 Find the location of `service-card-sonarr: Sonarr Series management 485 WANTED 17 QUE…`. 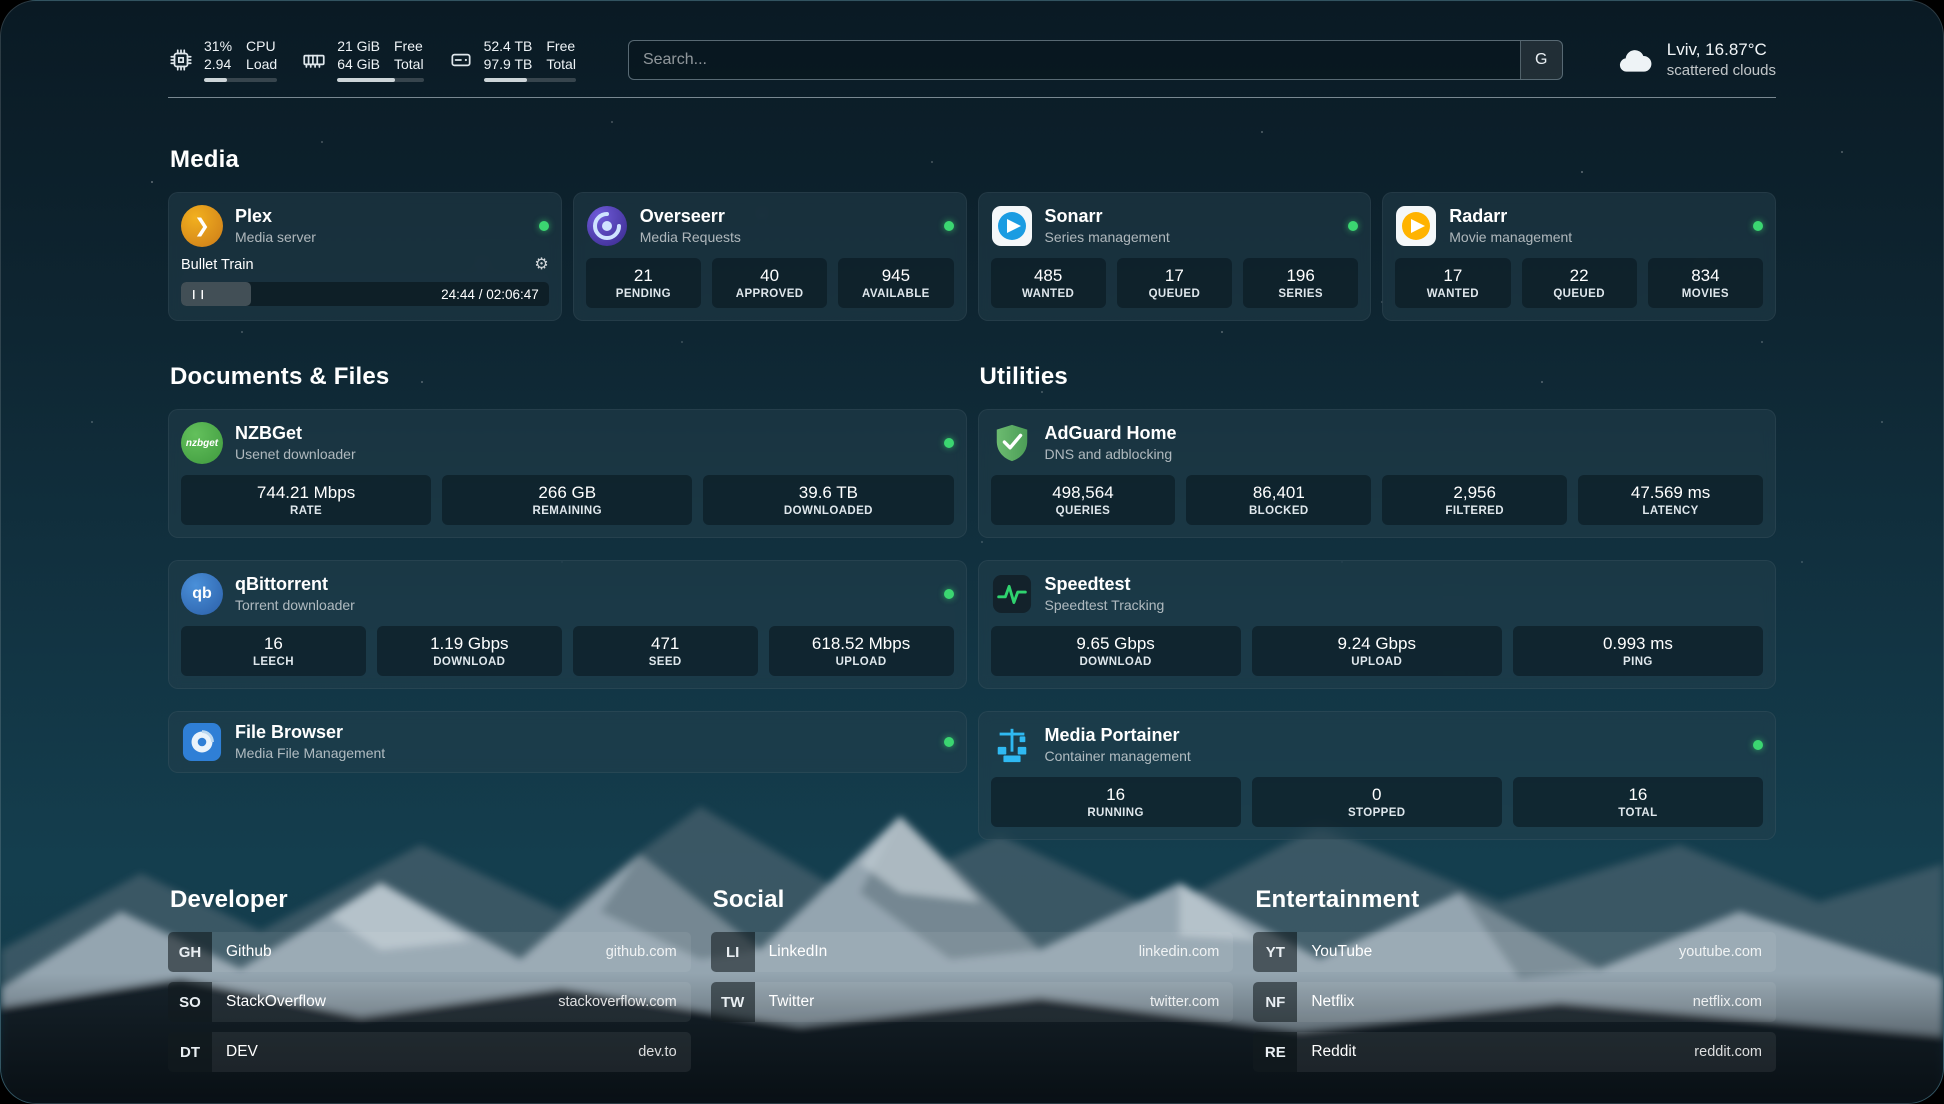

service-card-sonarr: Sonarr Series management 485 WANTED 17 QUE… is located at coordinates (1174, 257).